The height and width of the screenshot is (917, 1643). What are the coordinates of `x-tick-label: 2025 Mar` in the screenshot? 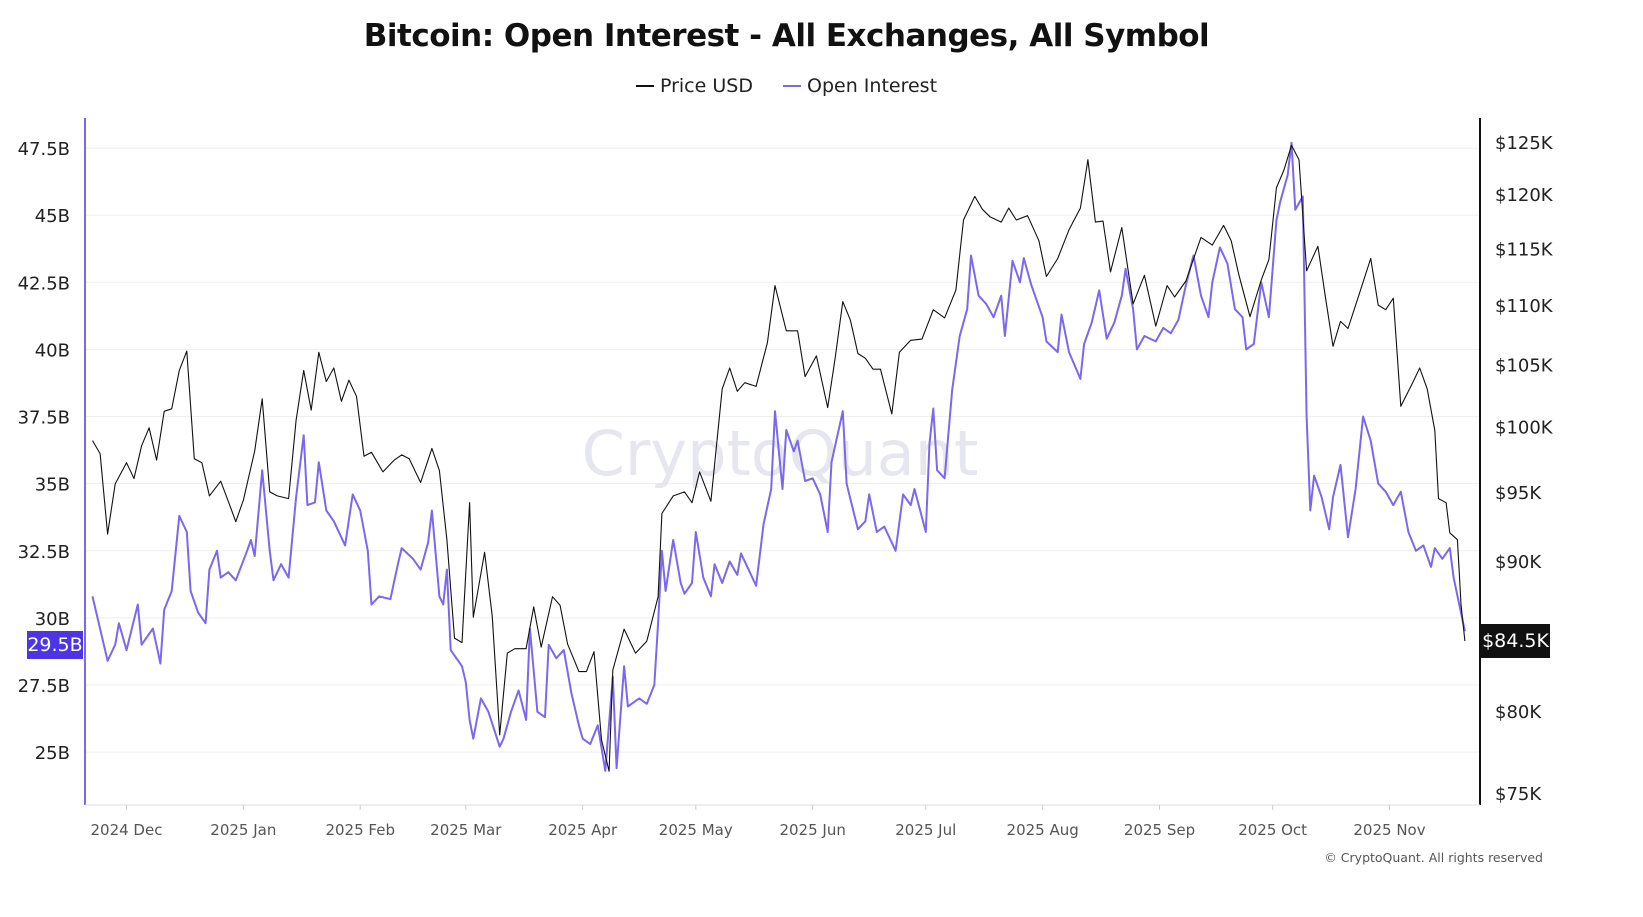 It's located at (466, 830).